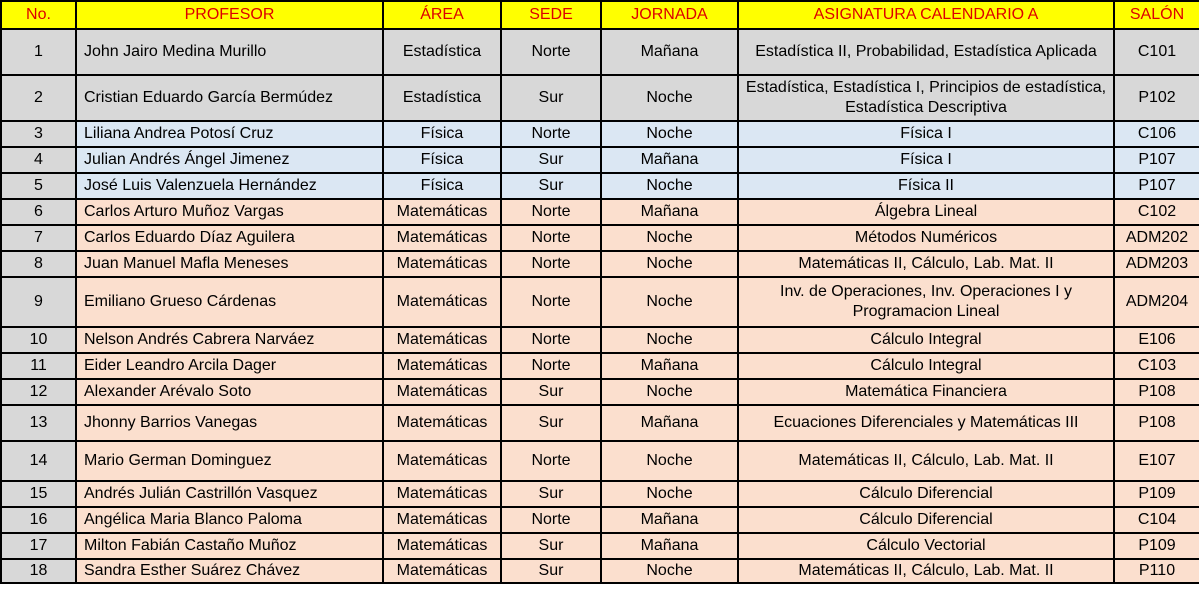  I want to click on cell-no: 9, so click(38, 302).